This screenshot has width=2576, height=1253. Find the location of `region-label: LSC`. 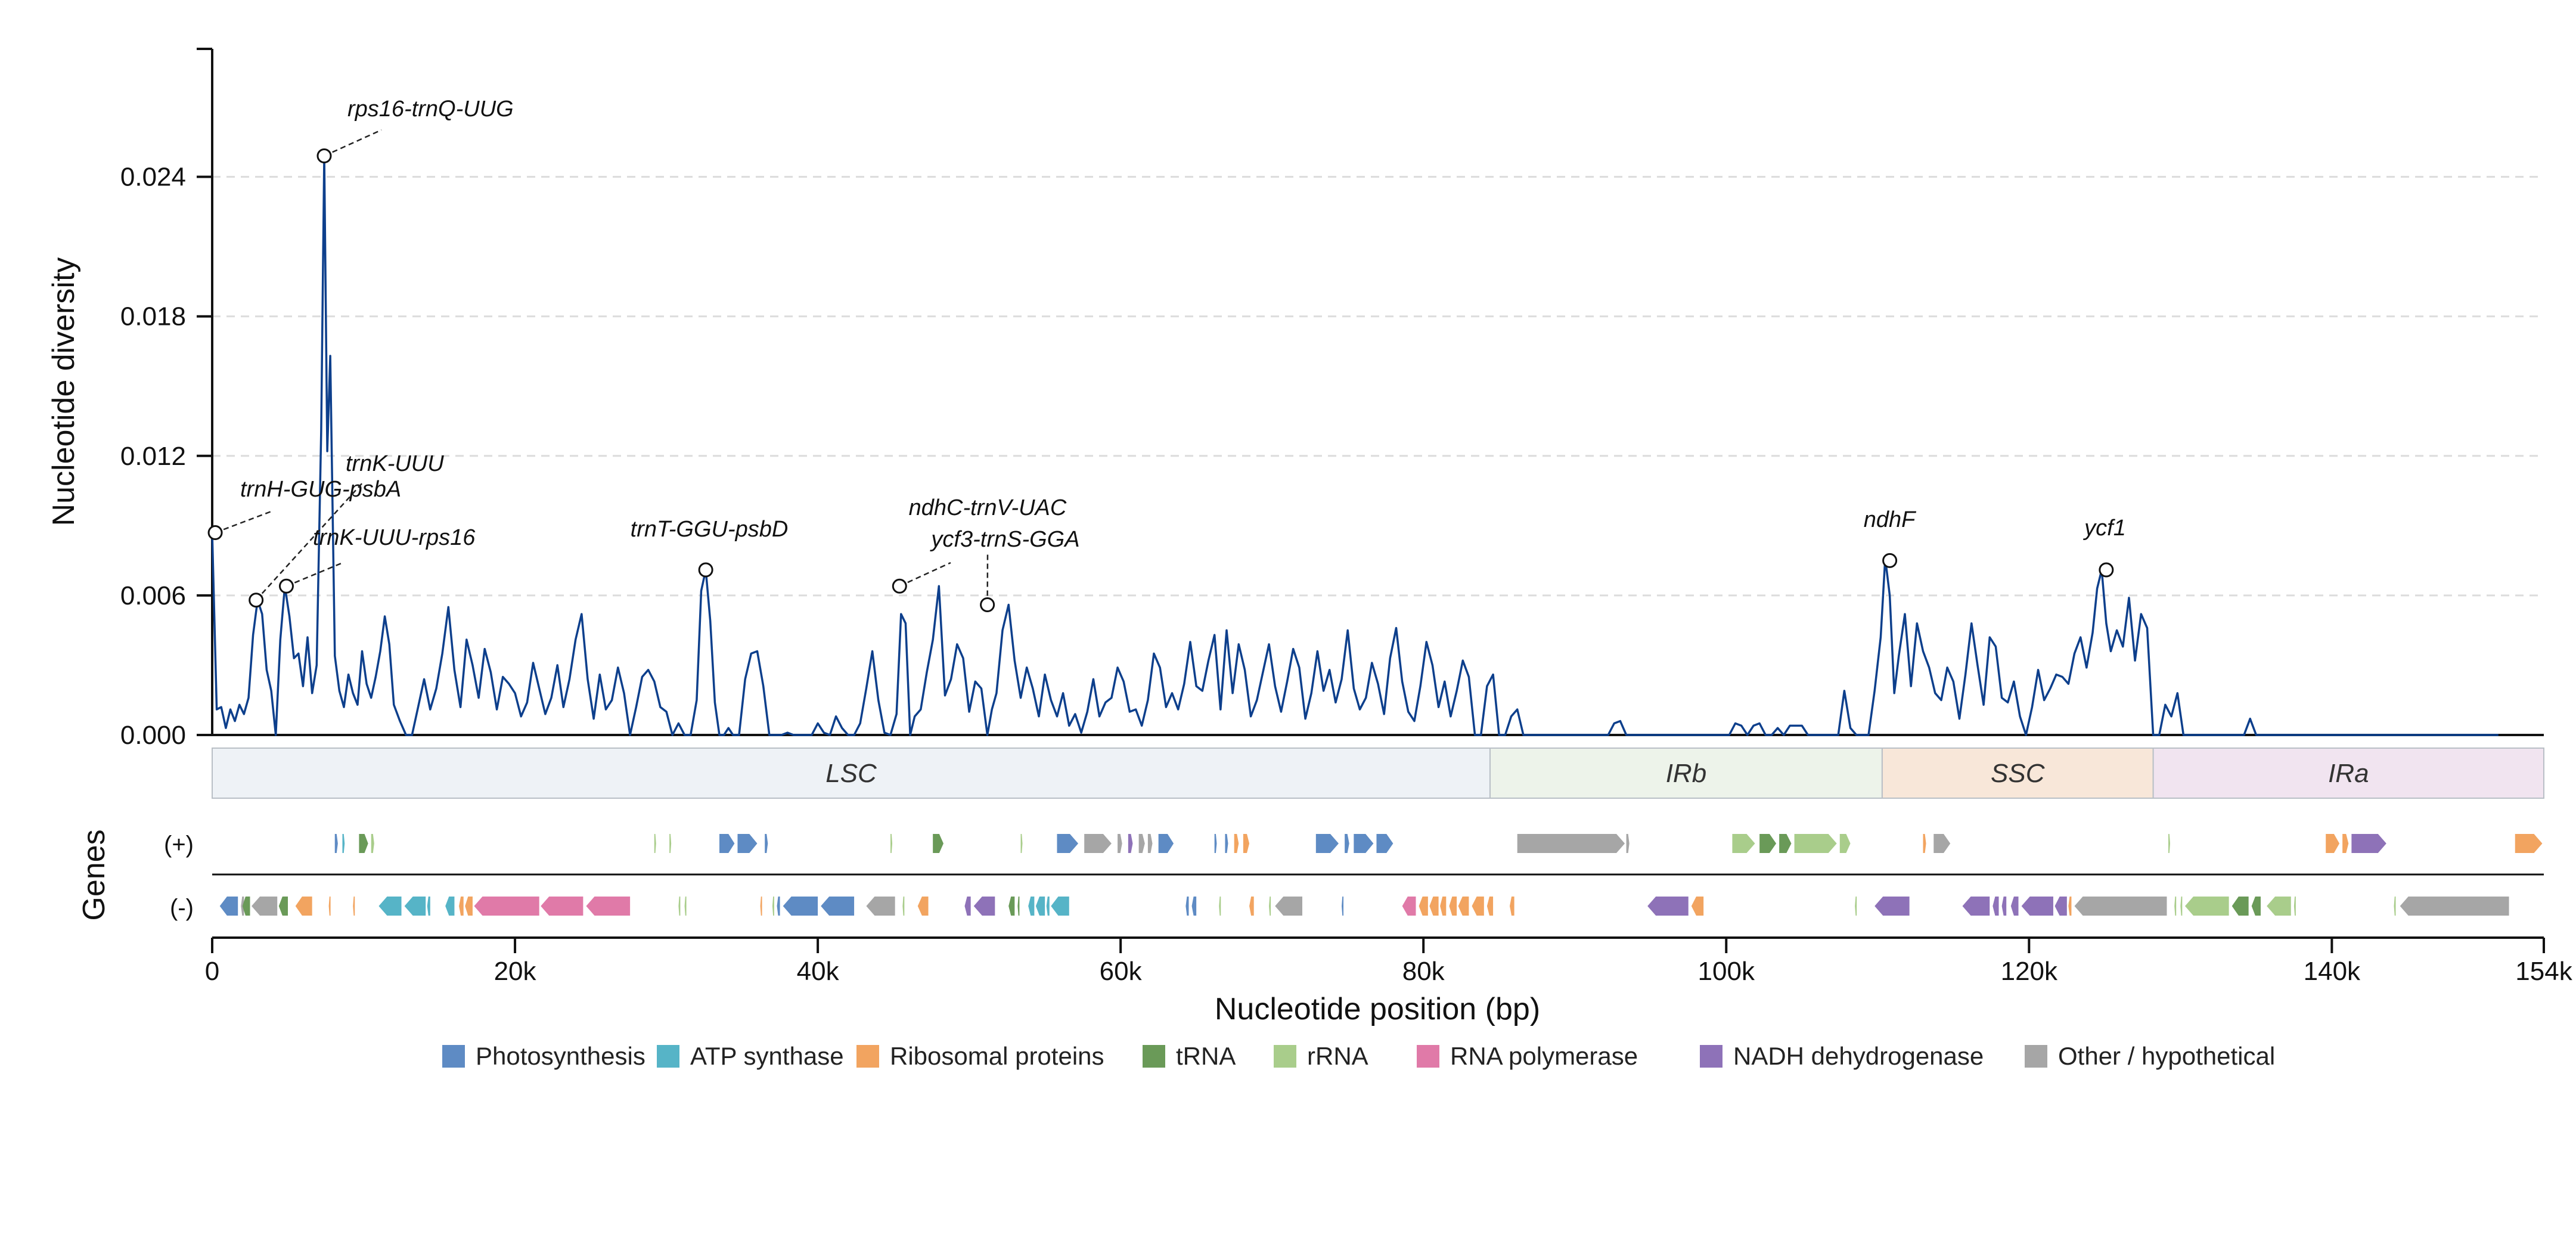

region-label: LSC is located at coordinates (851, 773).